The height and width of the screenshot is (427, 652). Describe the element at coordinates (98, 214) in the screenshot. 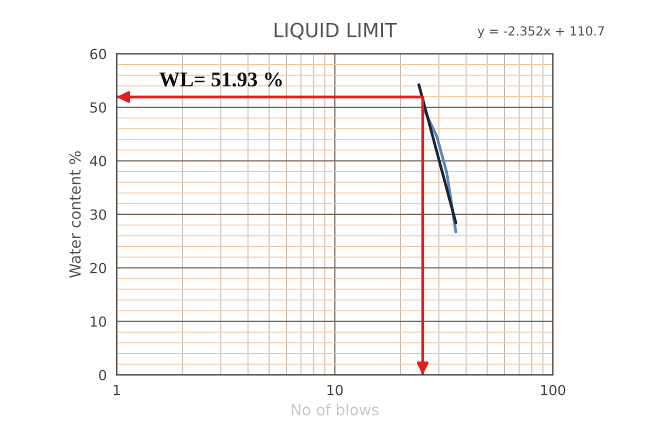

I see `y-tick-label: 30` at that location.